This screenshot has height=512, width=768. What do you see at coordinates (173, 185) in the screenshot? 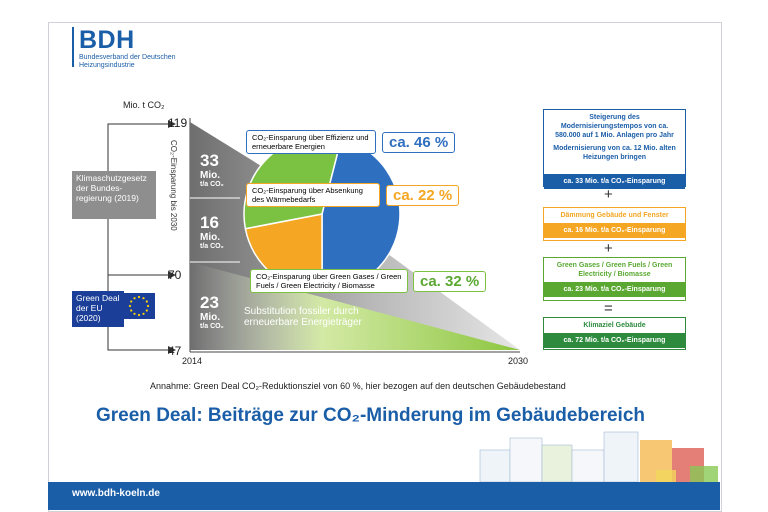
I see `vertical-axis-label: CO₂-Einsparung bis 2030` at bounding box center [173, 185].